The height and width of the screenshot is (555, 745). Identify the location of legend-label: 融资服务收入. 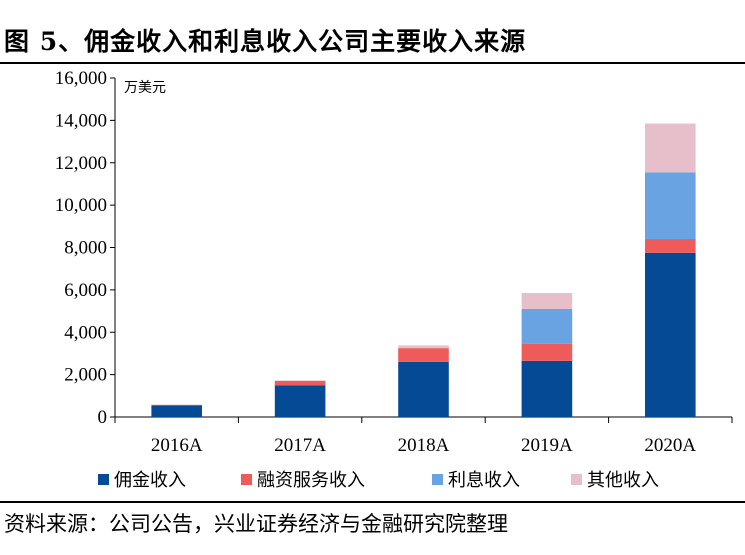
(311, 480).